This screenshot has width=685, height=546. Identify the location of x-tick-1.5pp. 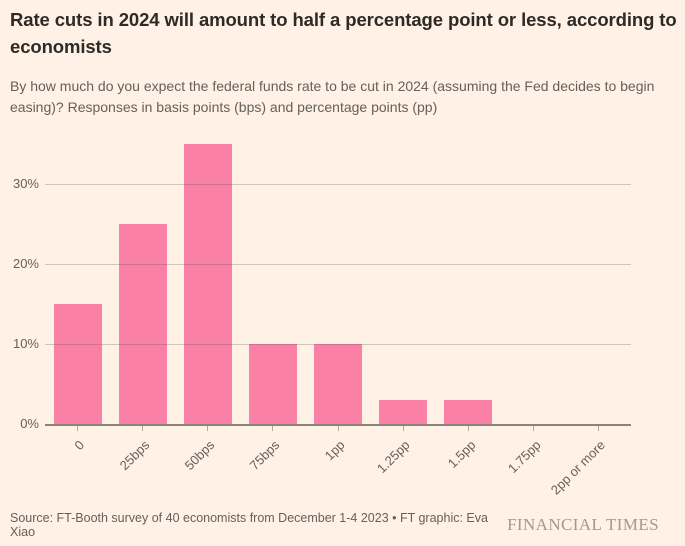
(468, 428).